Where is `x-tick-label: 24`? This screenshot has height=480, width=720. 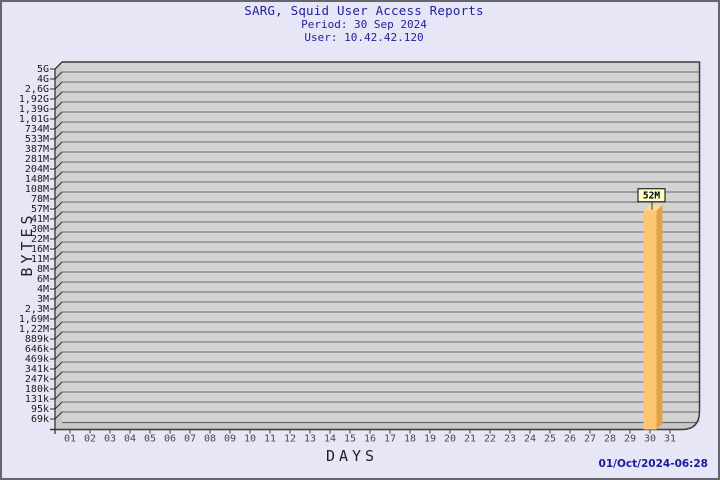
x-tick-label: 24 is located at coordinates (530, 439).